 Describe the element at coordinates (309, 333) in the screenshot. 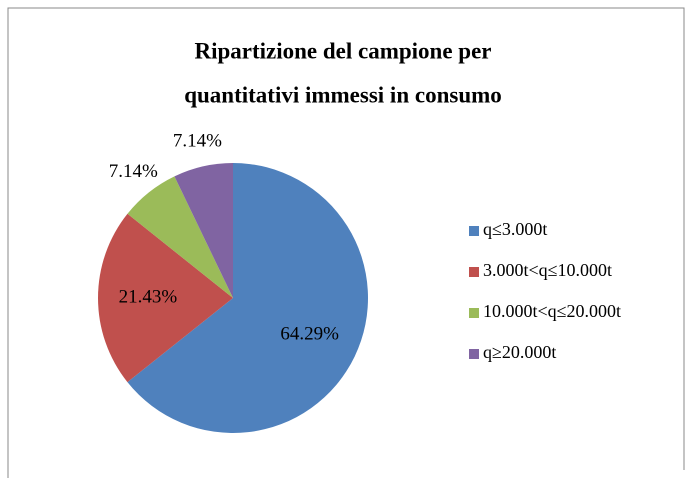

I see `data-label: 64.29%` at that location.